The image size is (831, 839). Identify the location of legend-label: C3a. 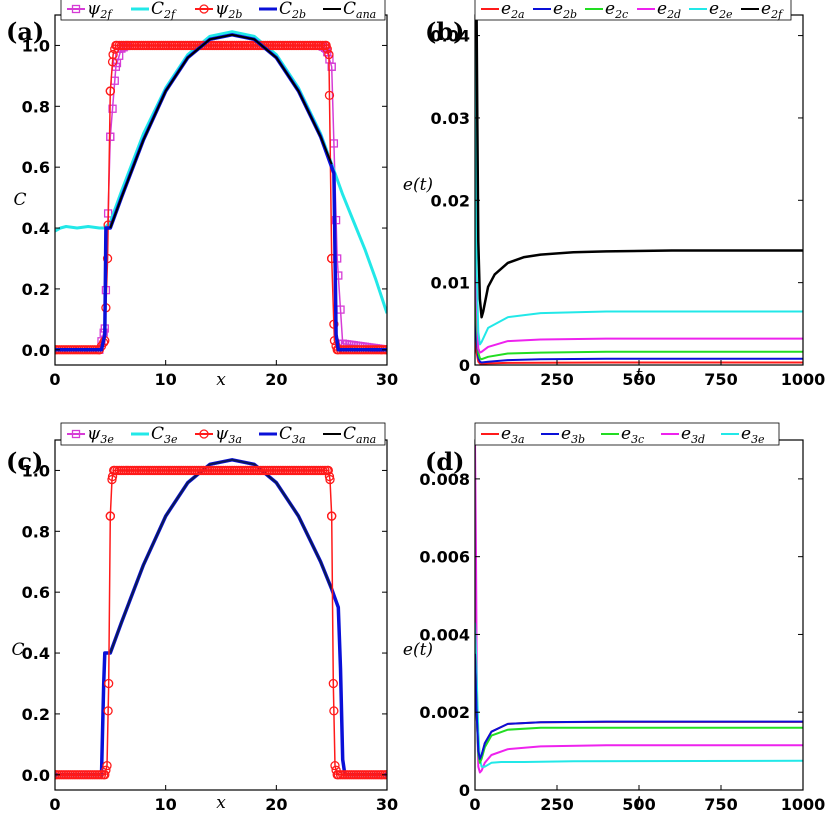
(292, 435).